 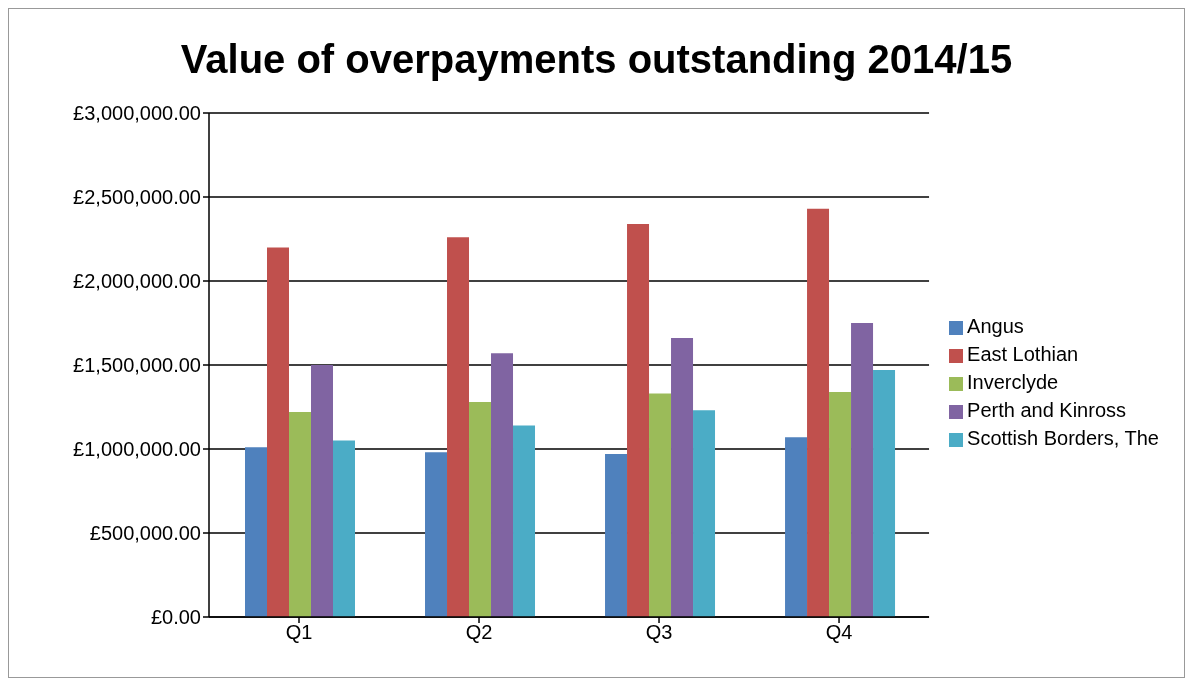 I want to click on y-tick-label: £3,000,000.00, so click(x=137, y=113).